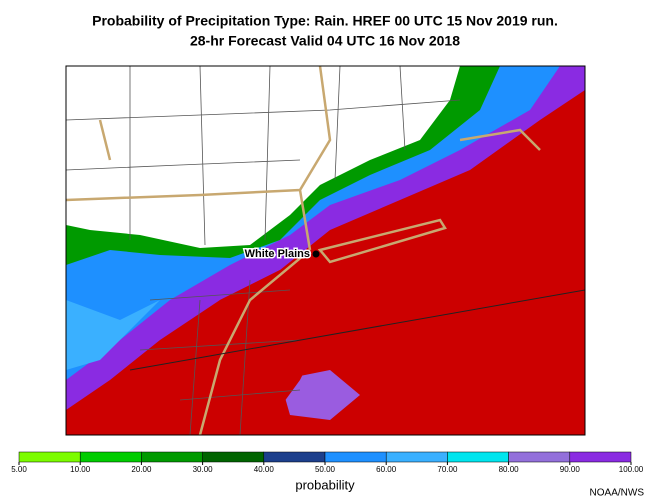  I want to click on colorbar-tick-label: 50.00, so click(325, 469).